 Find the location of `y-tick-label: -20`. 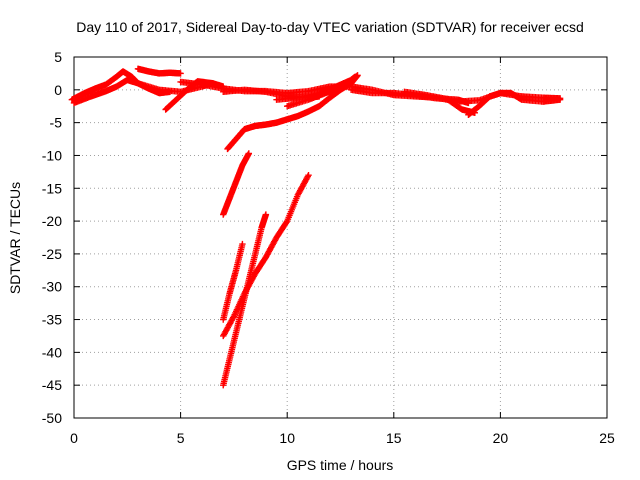

y-tick-label: -20 is located at coordinates (52, 221).